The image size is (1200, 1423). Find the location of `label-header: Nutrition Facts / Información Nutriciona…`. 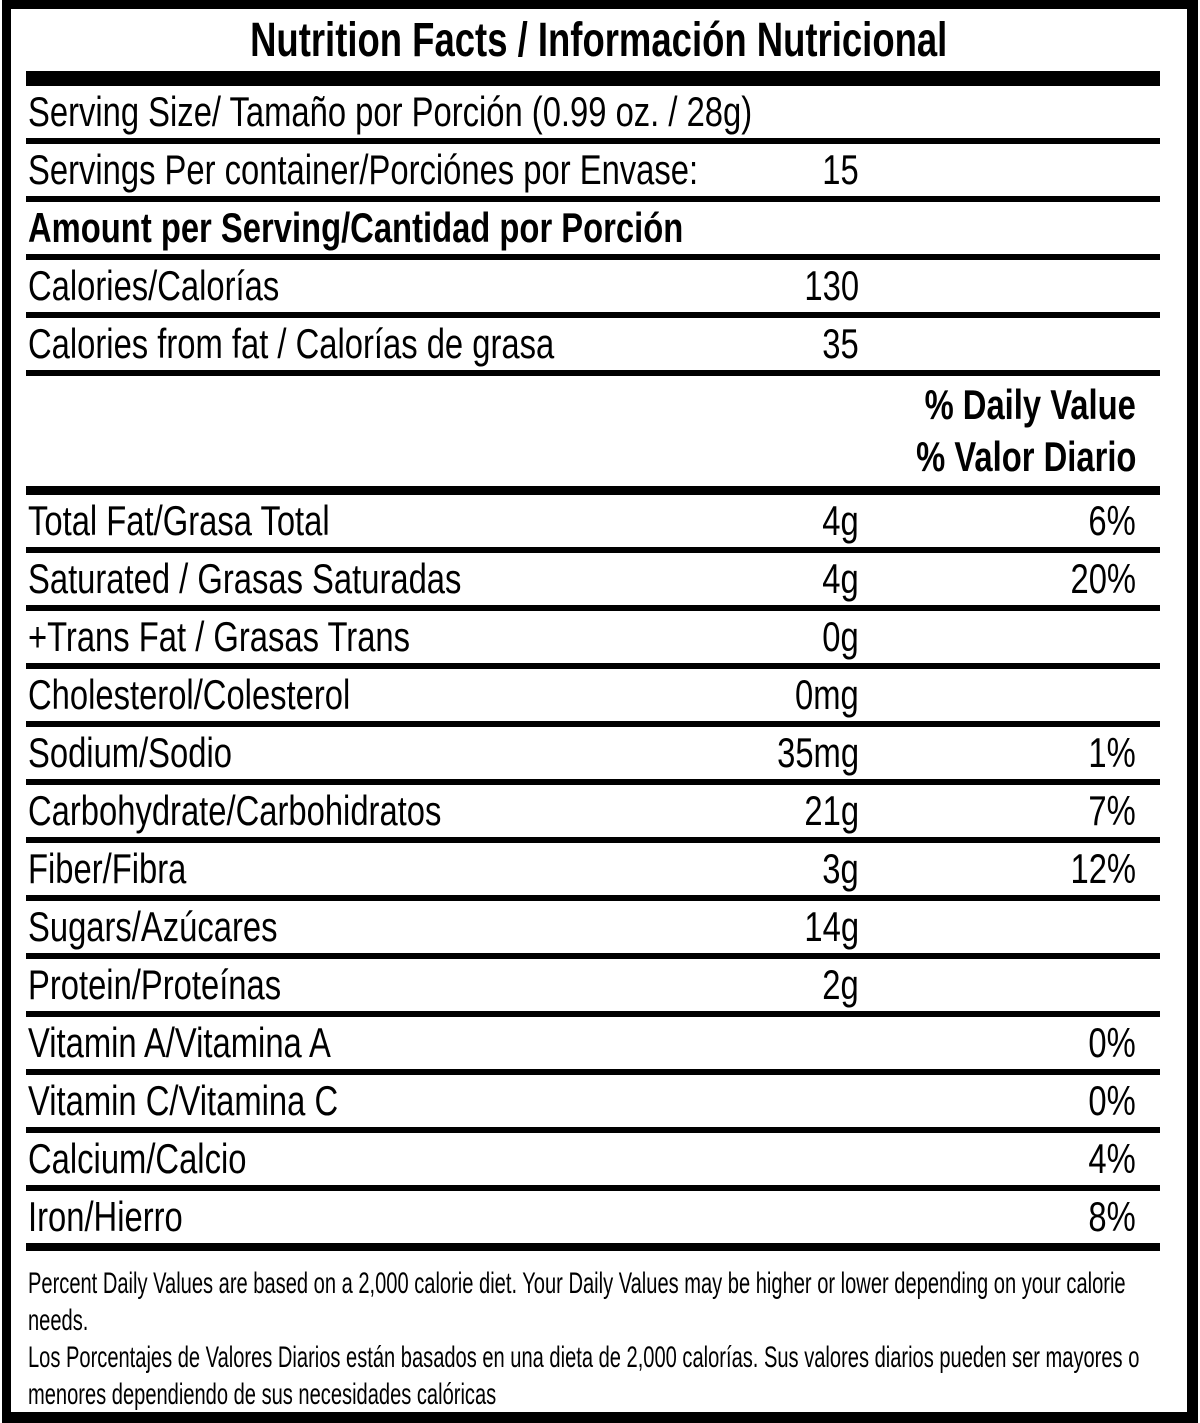

label-header: Nutrition Facts / Información Nutriciona… is located at coordinates (599, 40).